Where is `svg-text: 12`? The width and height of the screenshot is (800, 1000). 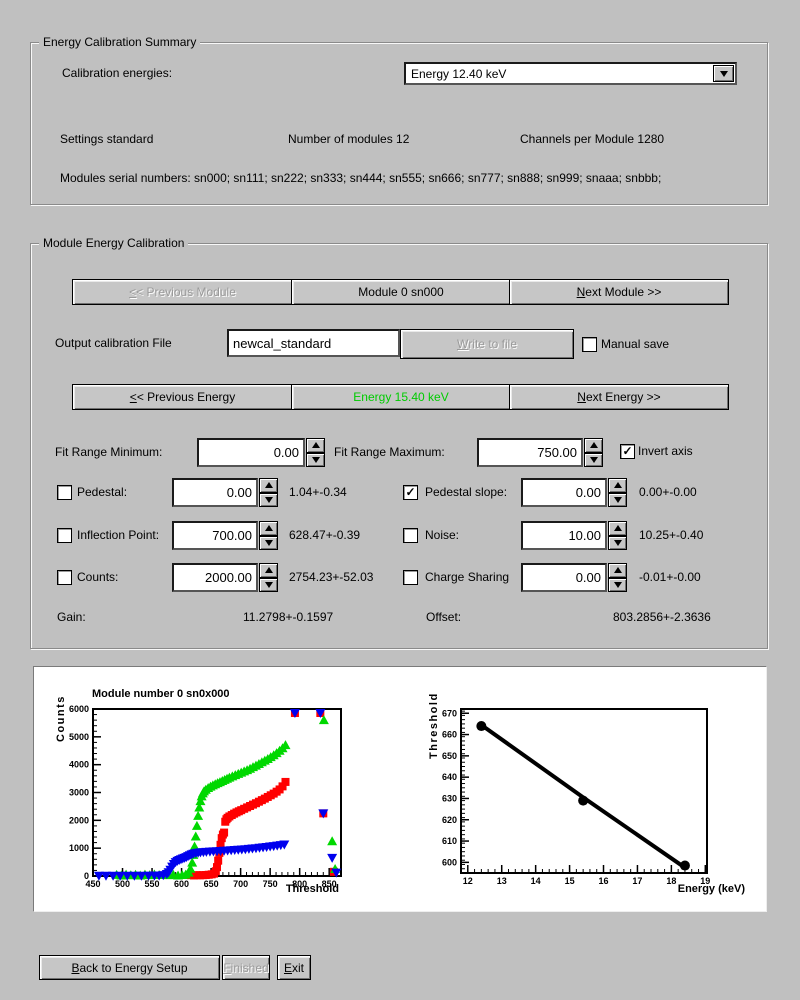
svg-text: 12 is located at coordinates (468, 881).